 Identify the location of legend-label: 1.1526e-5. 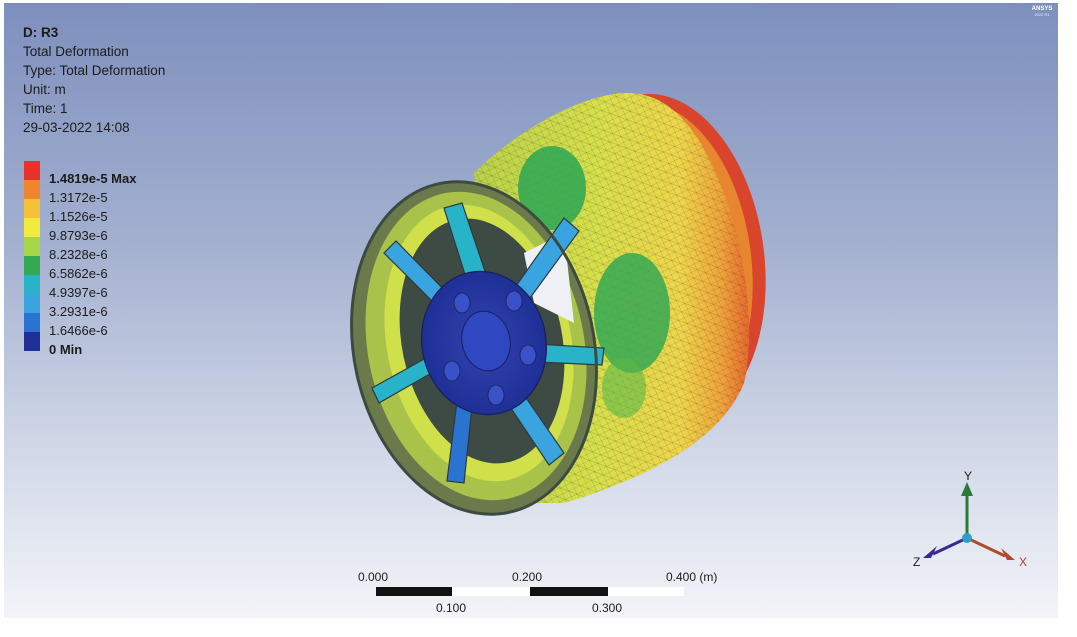
(78, 216).